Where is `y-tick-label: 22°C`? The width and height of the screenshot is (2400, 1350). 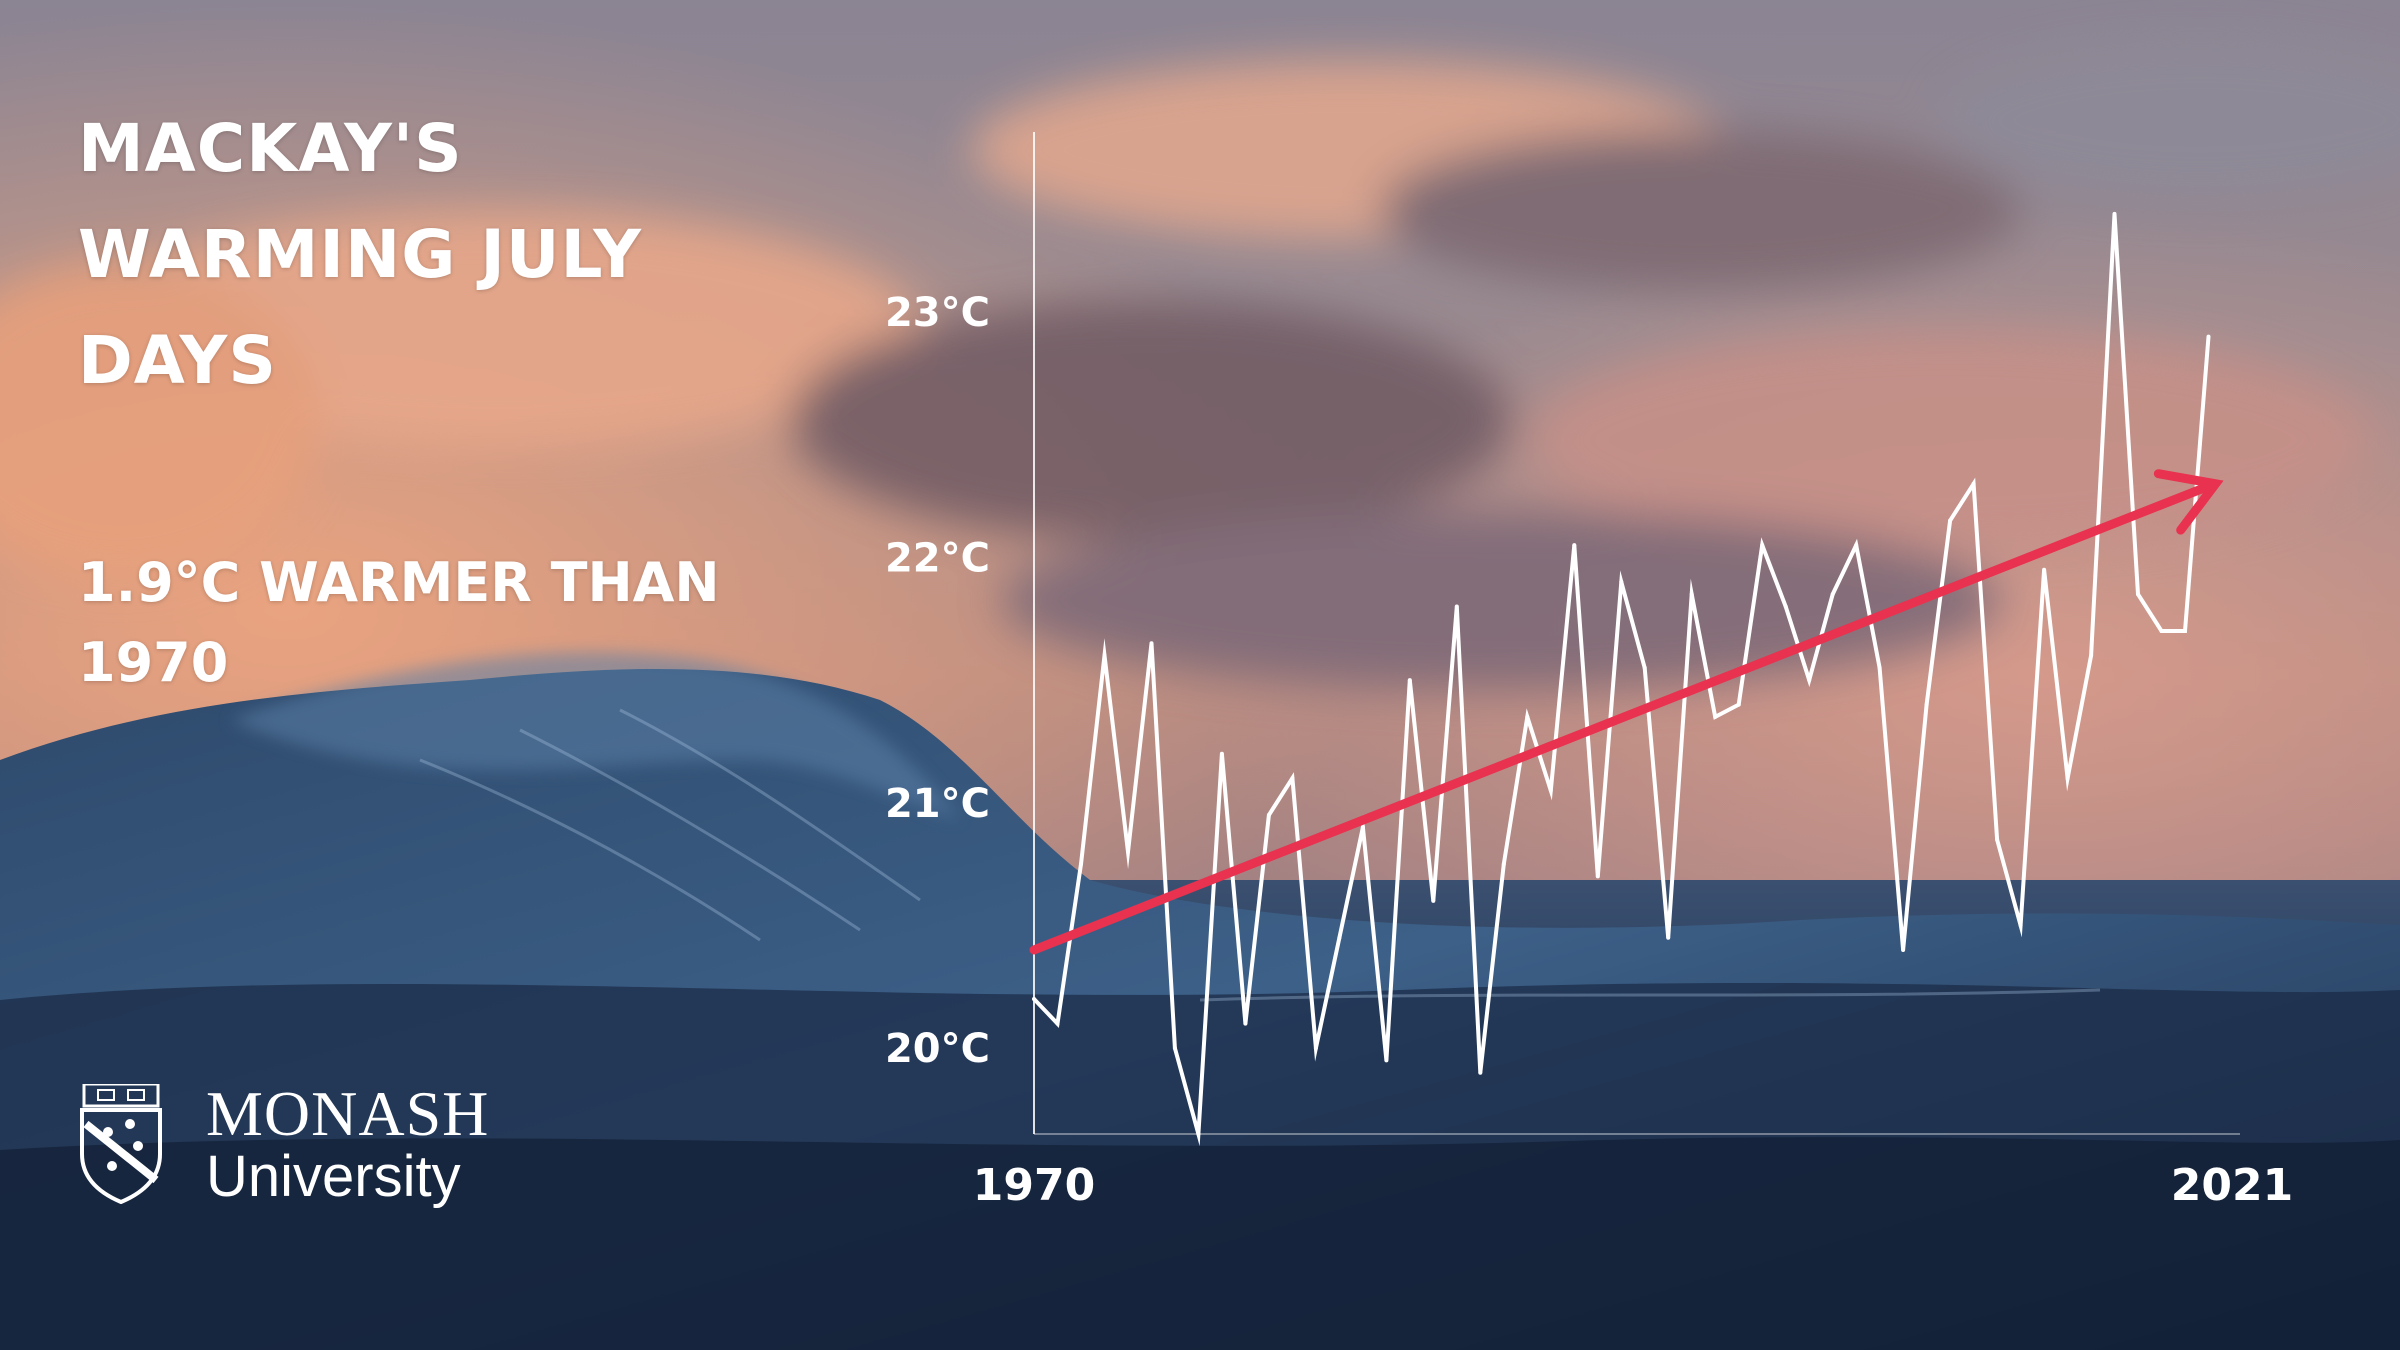 y-tick-label: 22°C is located at coordinates (937, 558).